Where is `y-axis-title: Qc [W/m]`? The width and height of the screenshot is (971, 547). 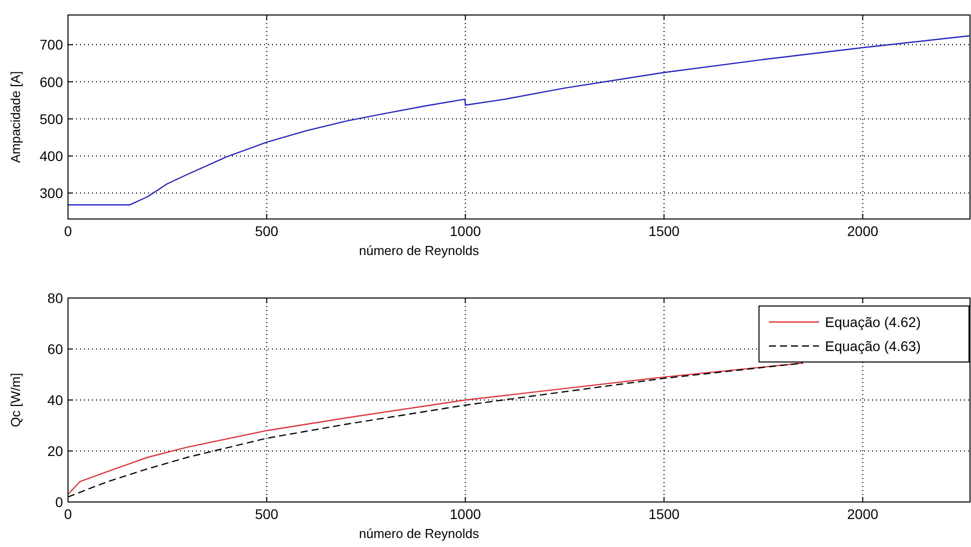 y-axis-title: Qc [W/m] is located at coordinates (15, 400).